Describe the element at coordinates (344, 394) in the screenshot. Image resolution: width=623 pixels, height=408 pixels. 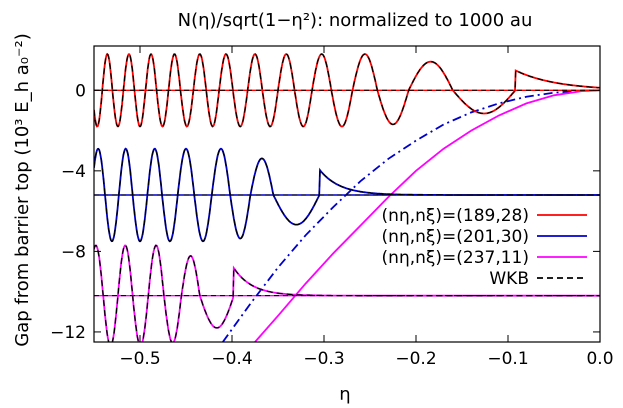
I see `x-axis-label: η` at that location.